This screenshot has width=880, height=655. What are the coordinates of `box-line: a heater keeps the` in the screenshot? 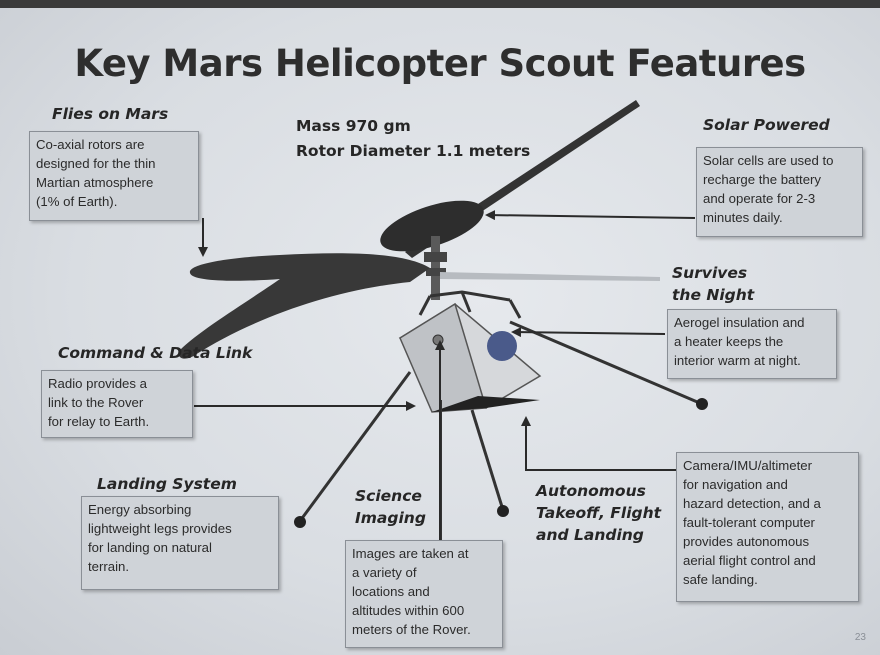 It's located at (729, 341).